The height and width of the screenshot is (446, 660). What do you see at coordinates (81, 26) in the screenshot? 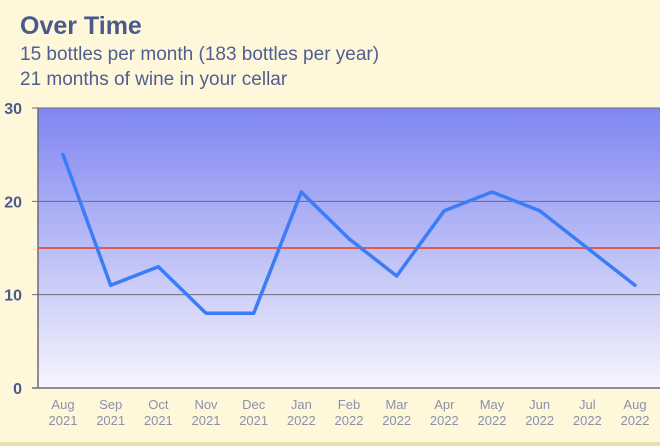
I see `chart-title: Over Time` at bounding box center [81, 26].